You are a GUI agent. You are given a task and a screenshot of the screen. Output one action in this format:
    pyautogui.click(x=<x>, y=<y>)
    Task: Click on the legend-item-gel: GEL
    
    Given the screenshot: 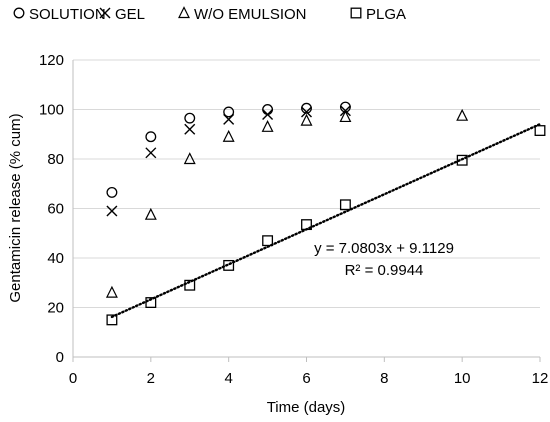 What is the action you would take?
    pyautogui.click(x=122, y=14)
    